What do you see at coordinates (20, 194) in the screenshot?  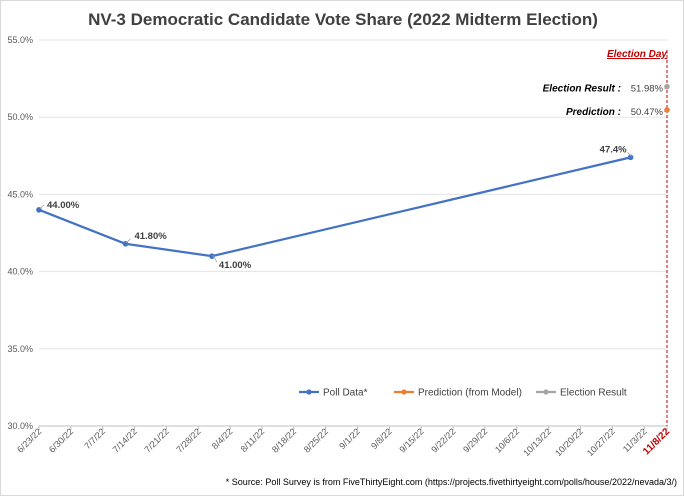 I see `y-tick-label: 45.0%` at bounding box center [20, 194].